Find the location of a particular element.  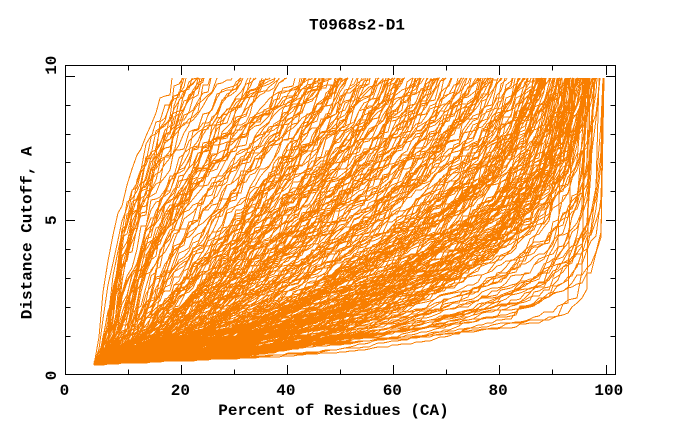

svg-text: Distance Cutoff, A is located at coordinates (28, 232).